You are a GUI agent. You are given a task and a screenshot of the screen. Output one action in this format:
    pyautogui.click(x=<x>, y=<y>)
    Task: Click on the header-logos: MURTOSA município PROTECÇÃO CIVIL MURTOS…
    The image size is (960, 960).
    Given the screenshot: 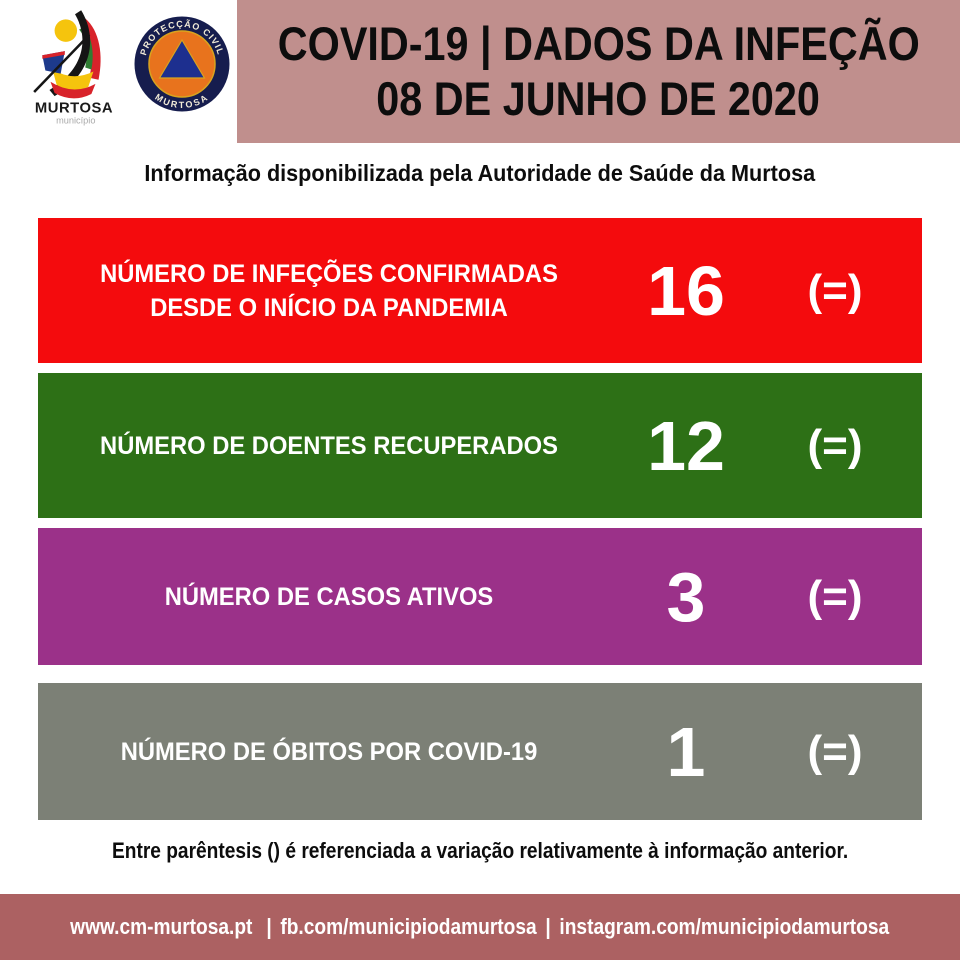 What is the action you would take?
    pyautogui.click(x=130, y=69)
    